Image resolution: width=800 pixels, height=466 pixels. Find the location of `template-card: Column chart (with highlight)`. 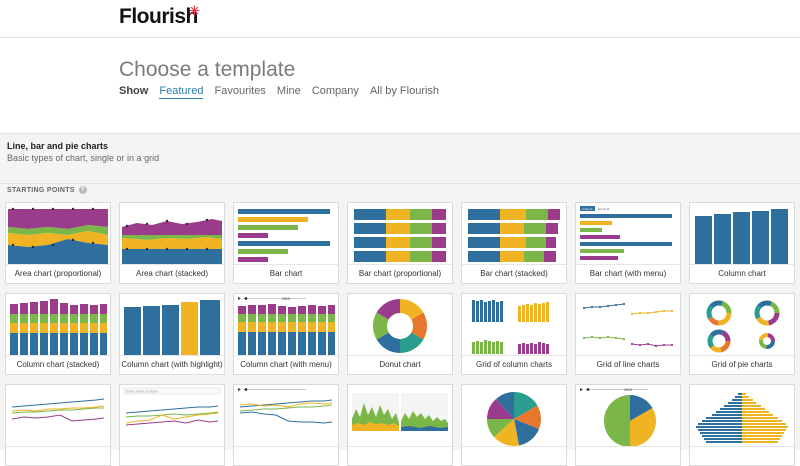

template-card: Column chart (with highlight) is located at coordinates (172, 334).